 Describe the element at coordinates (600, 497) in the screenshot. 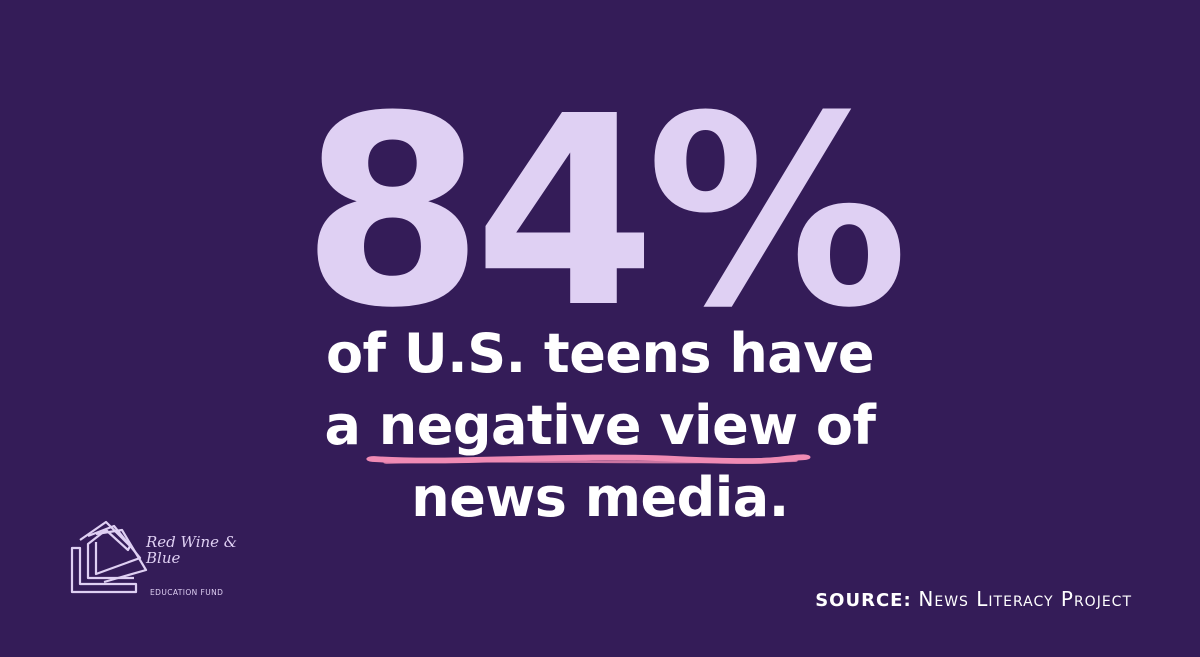

I see `headline-line-3: news media.` at that location.